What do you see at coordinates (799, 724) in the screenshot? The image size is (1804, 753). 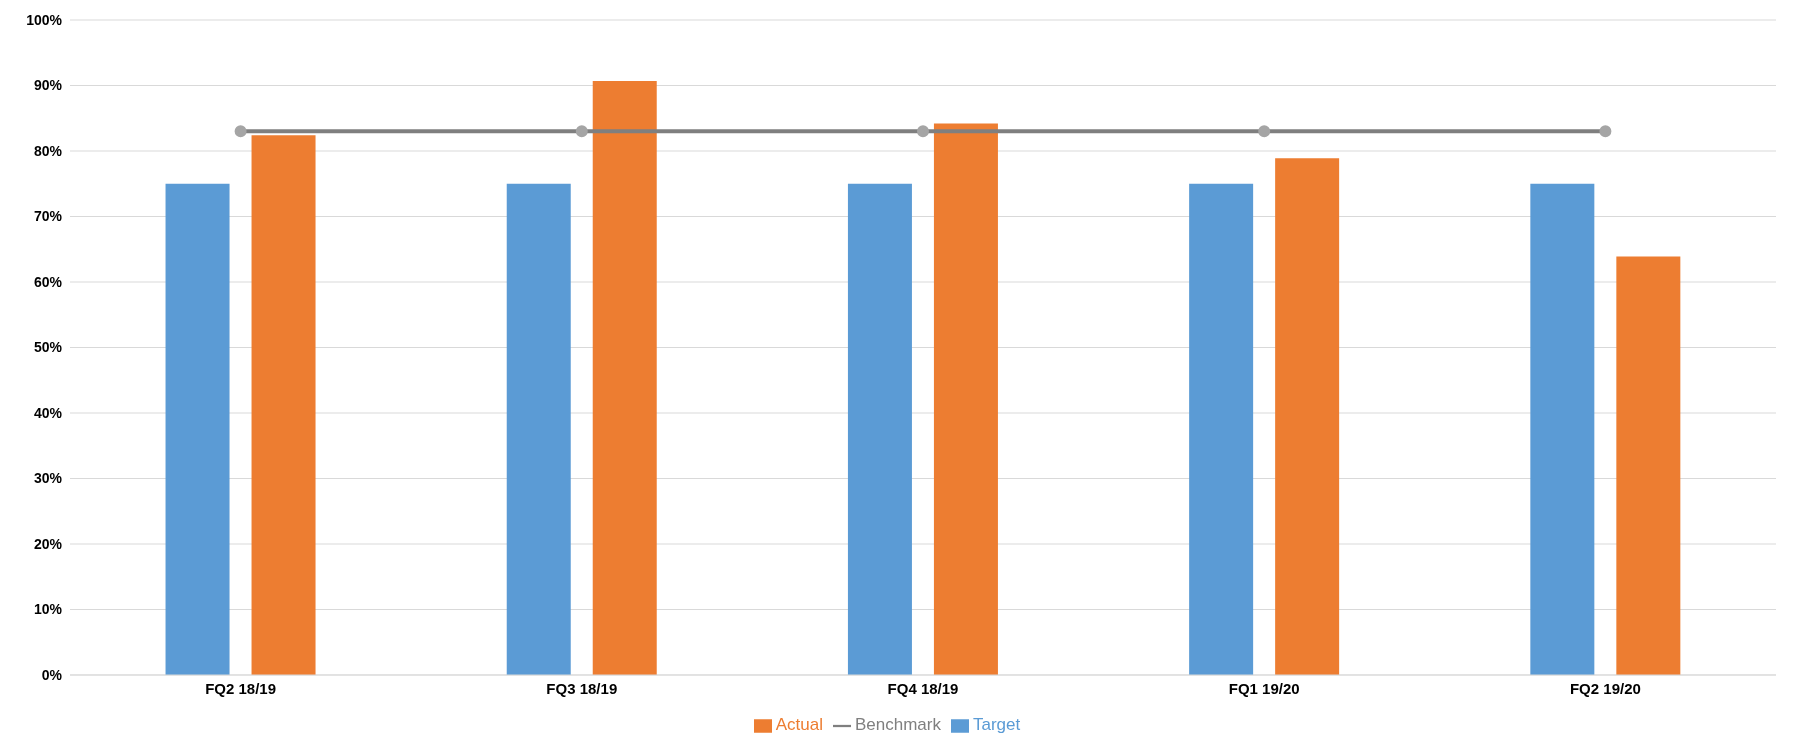 I see `legend-label: Actual` at bounding box center [799, 724].